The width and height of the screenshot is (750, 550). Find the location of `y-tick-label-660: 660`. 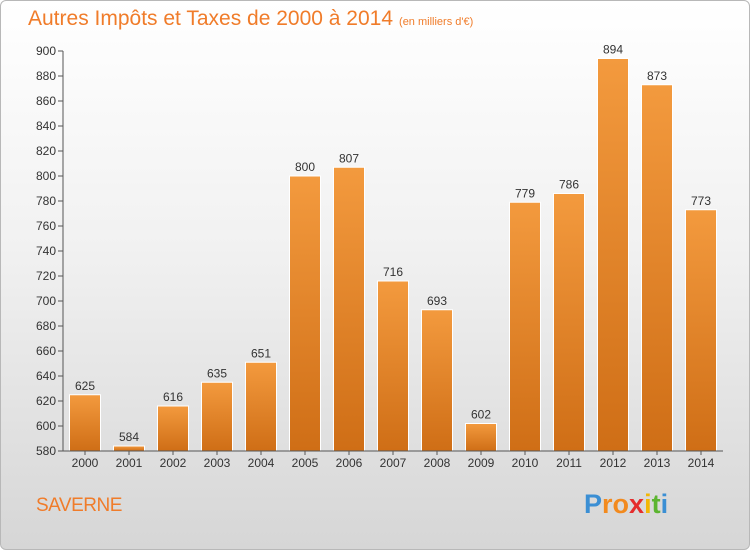

y-tick-label-660: 660 is located at coordinates (46, 351).